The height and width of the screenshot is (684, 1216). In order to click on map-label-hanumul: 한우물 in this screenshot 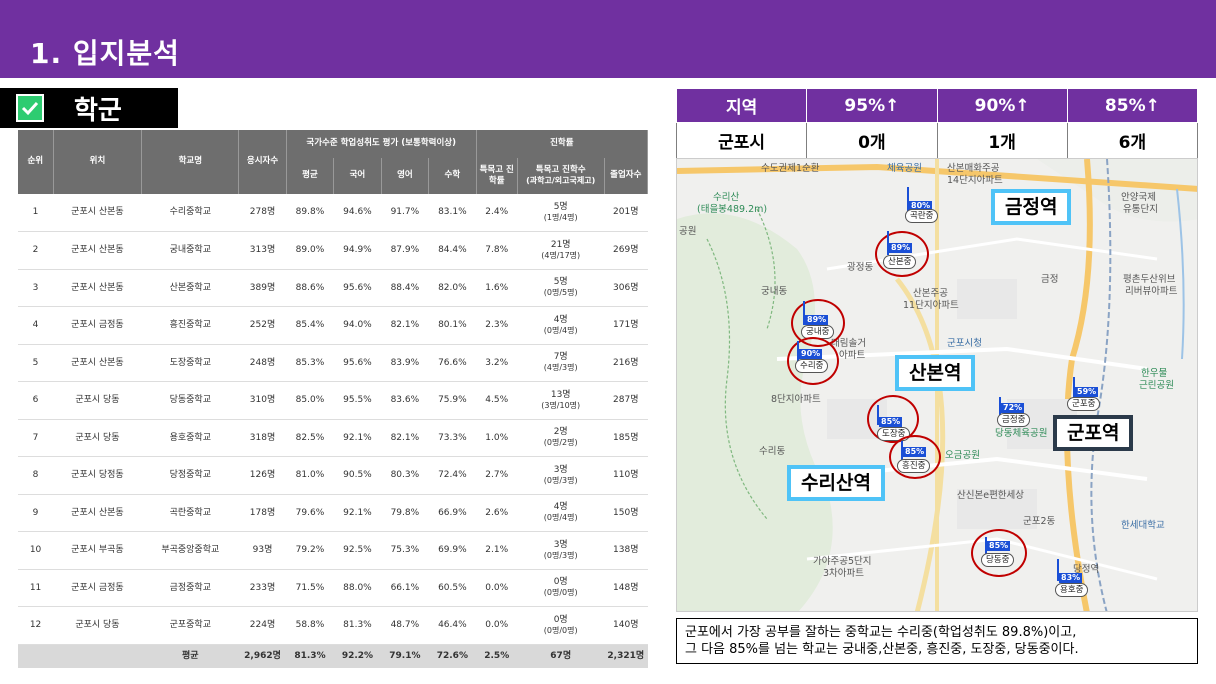, I will do `click(1154, 373)`.